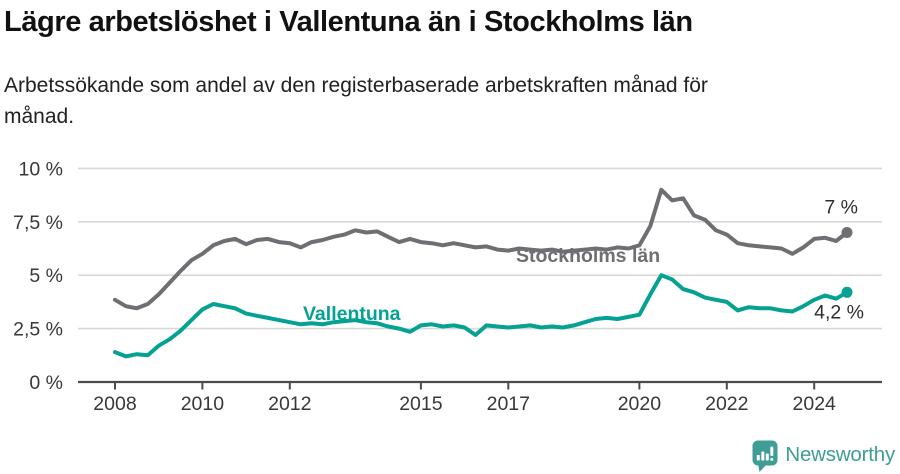 This screenshot has width=900, height=474. What do you see at coordinates (352, 314) in the screenshot?
I see `series-label-vallentuna: Vallentuna` at bounding box center [352, 314].